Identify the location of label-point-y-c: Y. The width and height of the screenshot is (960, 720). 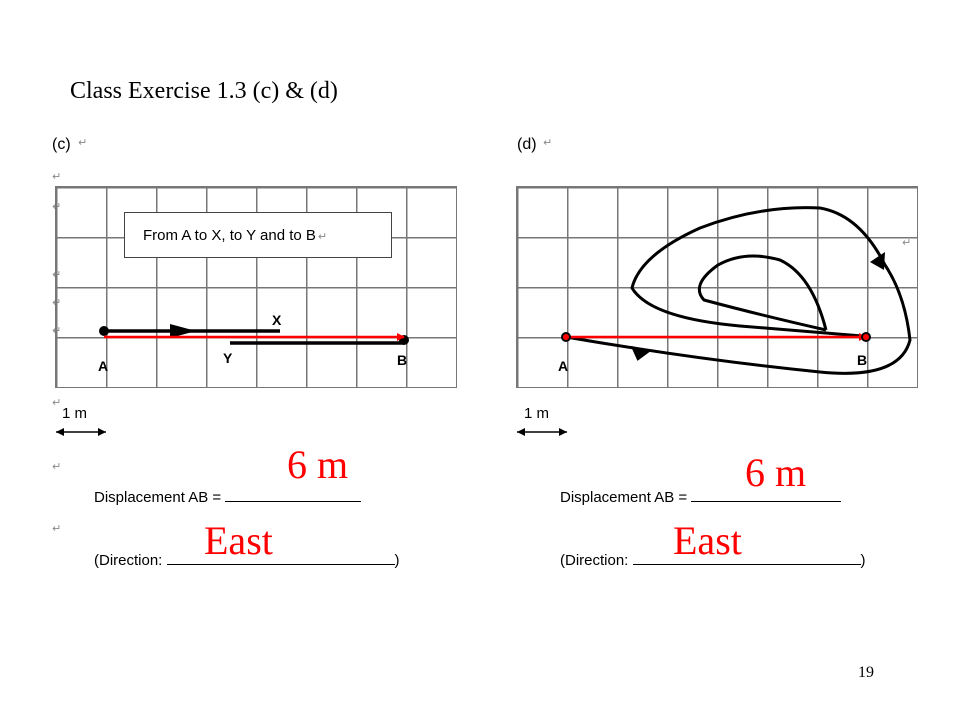
(228, 358).